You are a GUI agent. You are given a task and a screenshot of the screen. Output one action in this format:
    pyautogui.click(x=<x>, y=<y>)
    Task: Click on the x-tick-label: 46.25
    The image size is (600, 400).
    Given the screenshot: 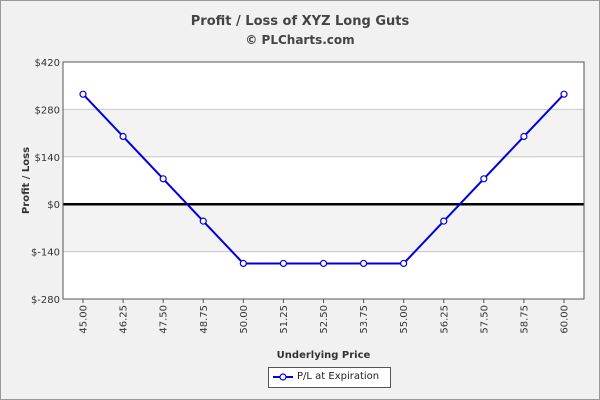 What is the action you would take?
    pyautogui.click(x=124, y=319)
    